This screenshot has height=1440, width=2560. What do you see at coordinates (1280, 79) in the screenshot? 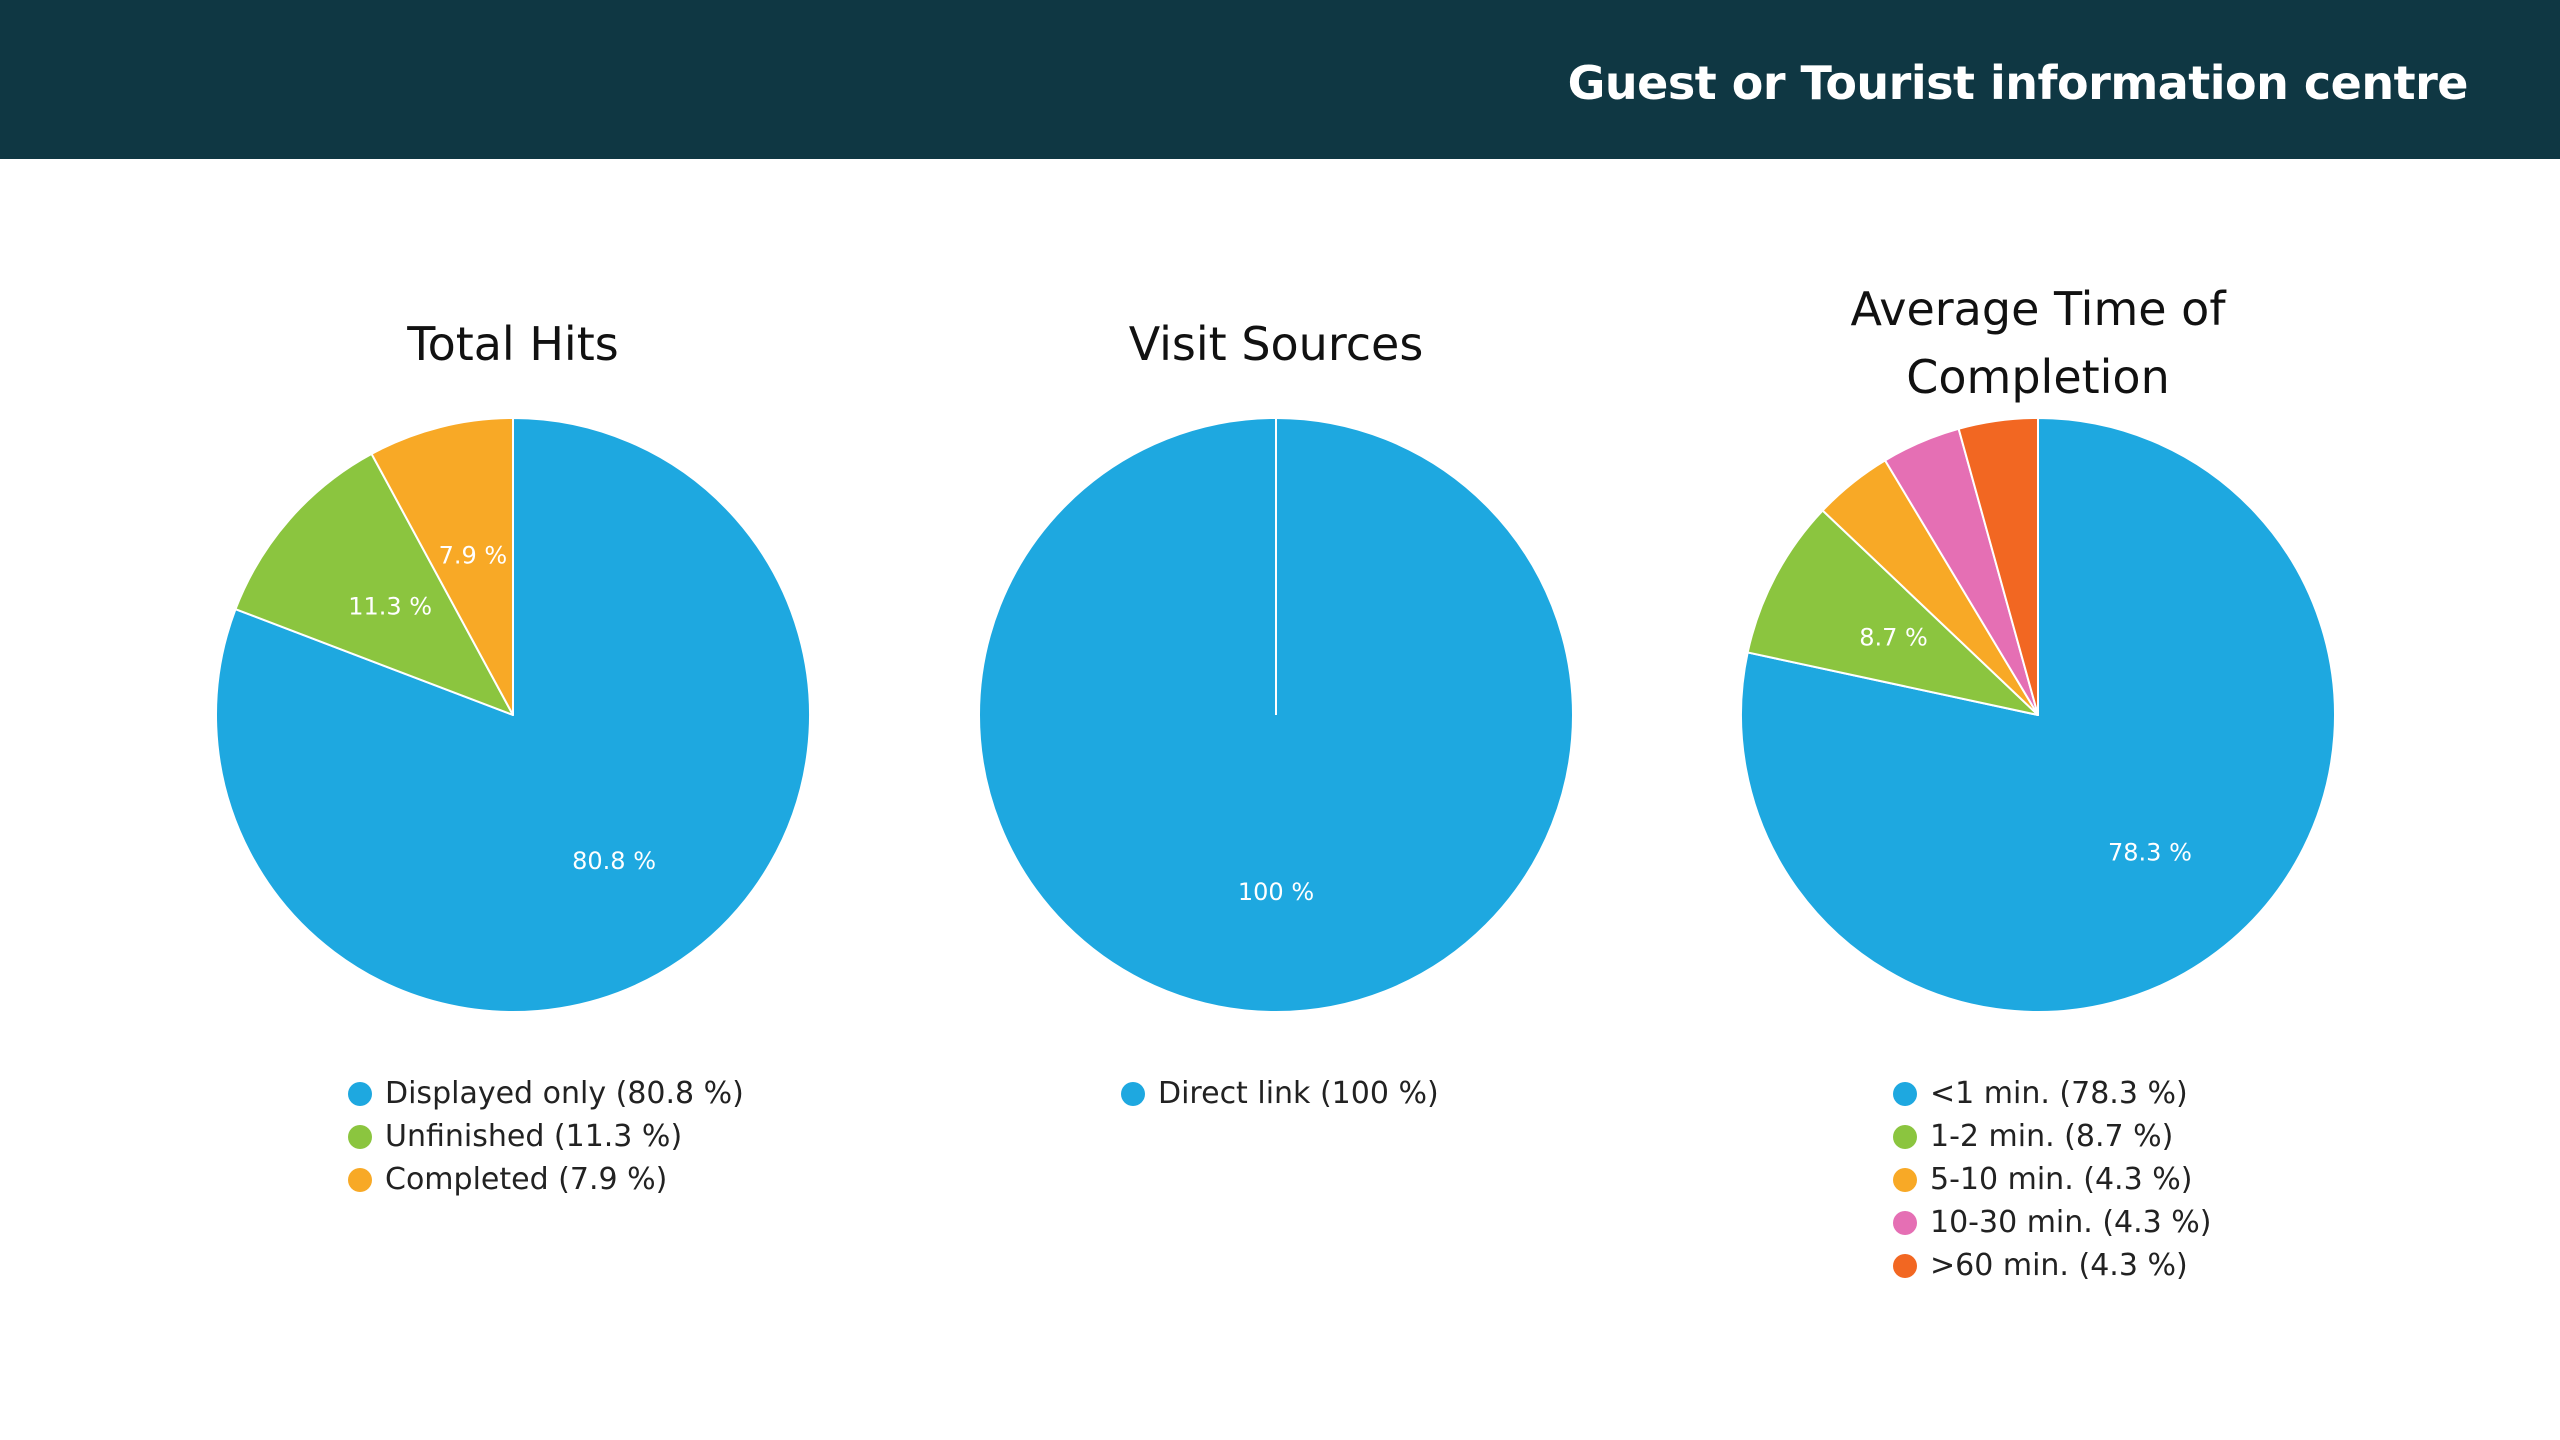
I see `header-bar: Guest or Tourist information centre` at bounding box center [1280, 79].